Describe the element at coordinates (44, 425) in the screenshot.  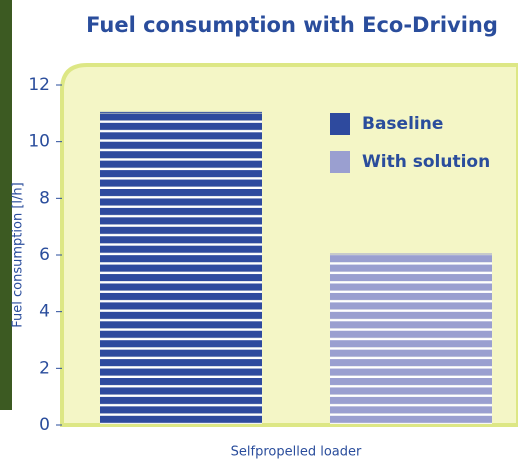
I see `y-tick-label: 0` at that location.